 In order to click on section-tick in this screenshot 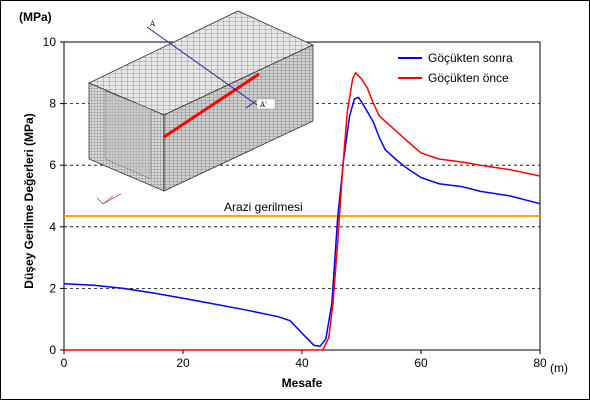, I will do `click(251, 104)`.